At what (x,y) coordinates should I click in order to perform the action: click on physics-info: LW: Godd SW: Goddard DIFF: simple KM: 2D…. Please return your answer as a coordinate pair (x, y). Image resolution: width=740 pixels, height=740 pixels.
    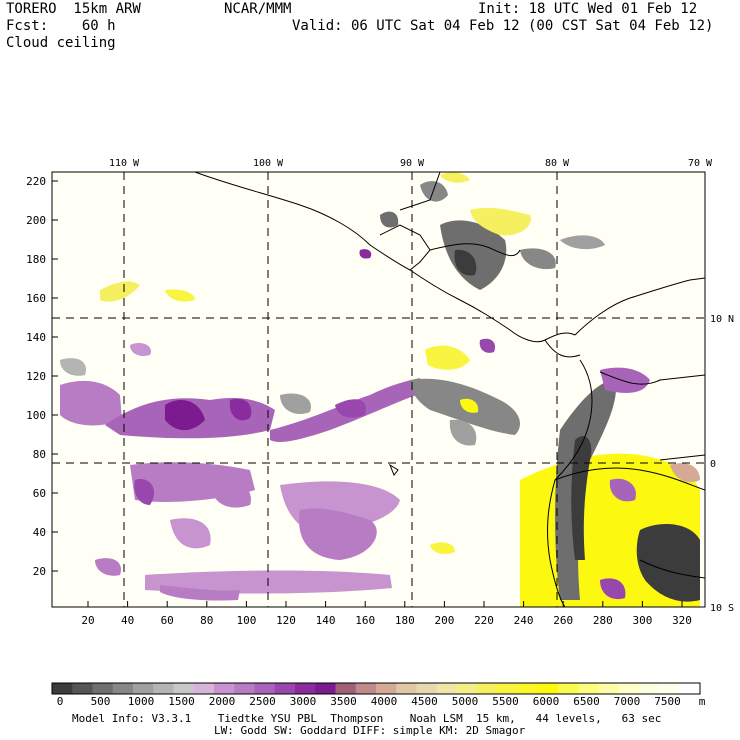
    Looking at the image, I should click on (370, 730).